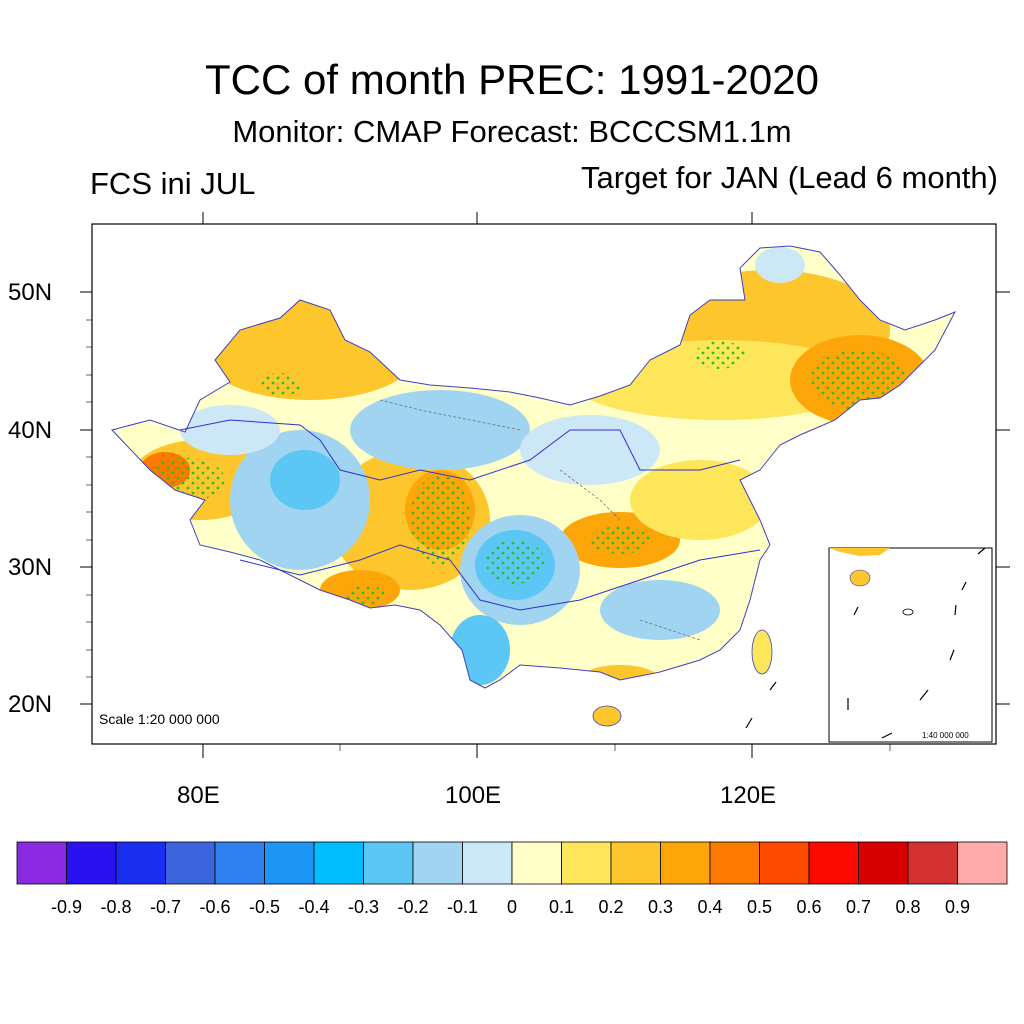  What do you see at coordinates (859, 552) in the screenshot?
I see `inset-coast` at bounding box center [859, 552].